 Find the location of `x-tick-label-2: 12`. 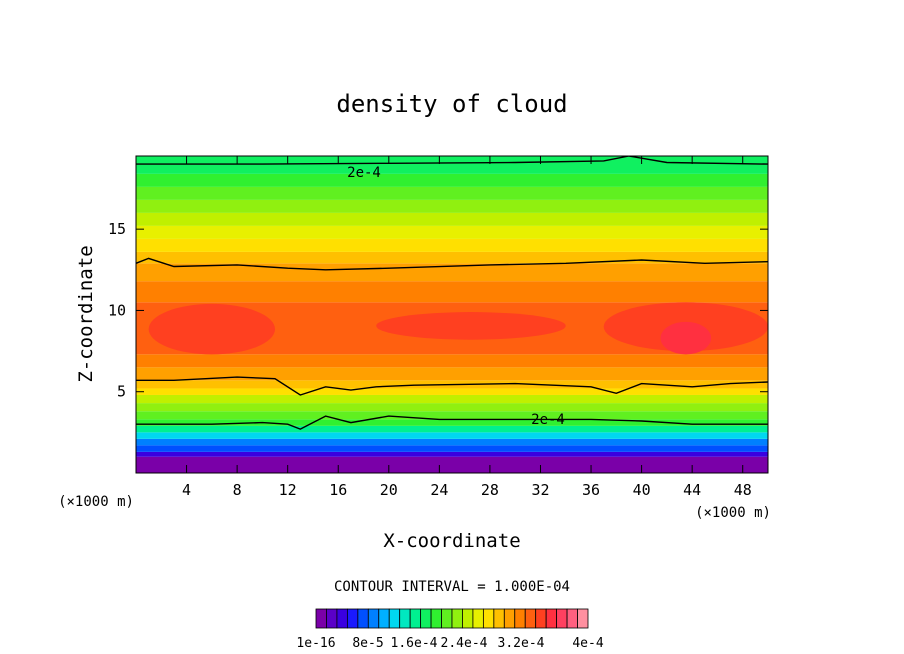

x-tick-label-2: 12 is located at coordinates (288, 490).